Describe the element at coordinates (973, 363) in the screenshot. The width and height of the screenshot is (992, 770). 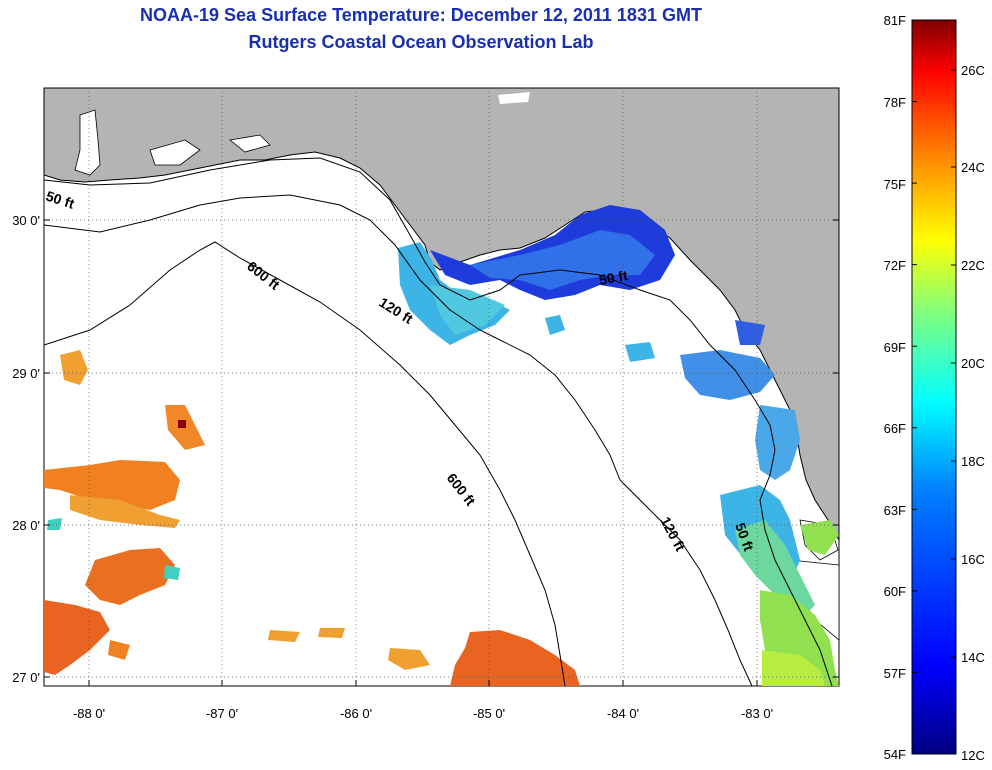
I see `colorbar-c-label: 20C` at that location.